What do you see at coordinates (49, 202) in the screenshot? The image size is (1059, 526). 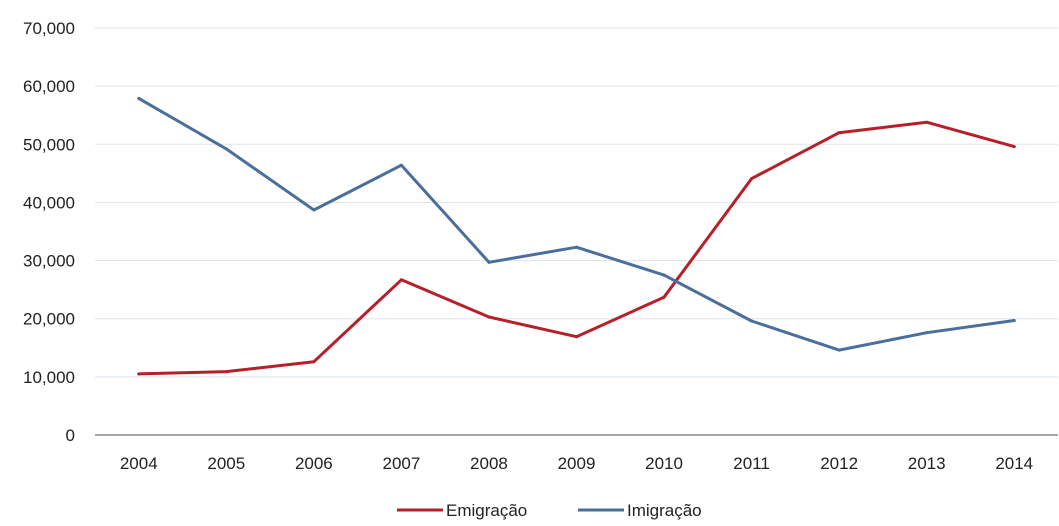 I see `y-tick-label: 40,000` at bounding box center [49, 202].